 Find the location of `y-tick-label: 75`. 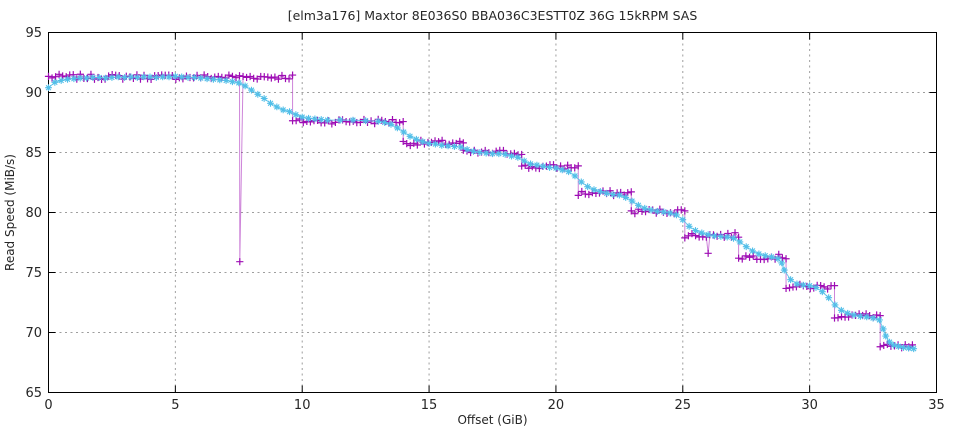

y-tick-label: 75 is located at coordinates (33, 273).